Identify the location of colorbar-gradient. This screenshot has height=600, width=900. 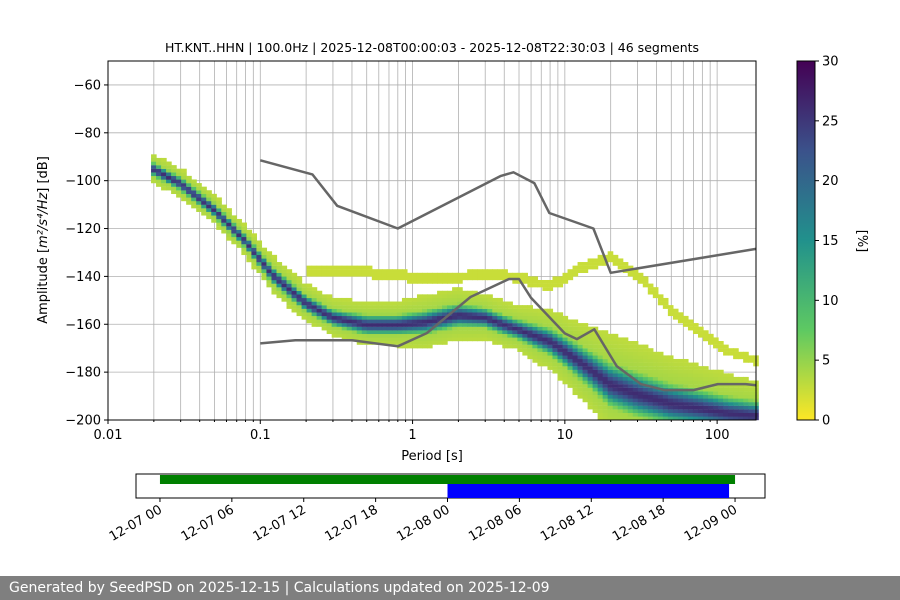
(806, 240).